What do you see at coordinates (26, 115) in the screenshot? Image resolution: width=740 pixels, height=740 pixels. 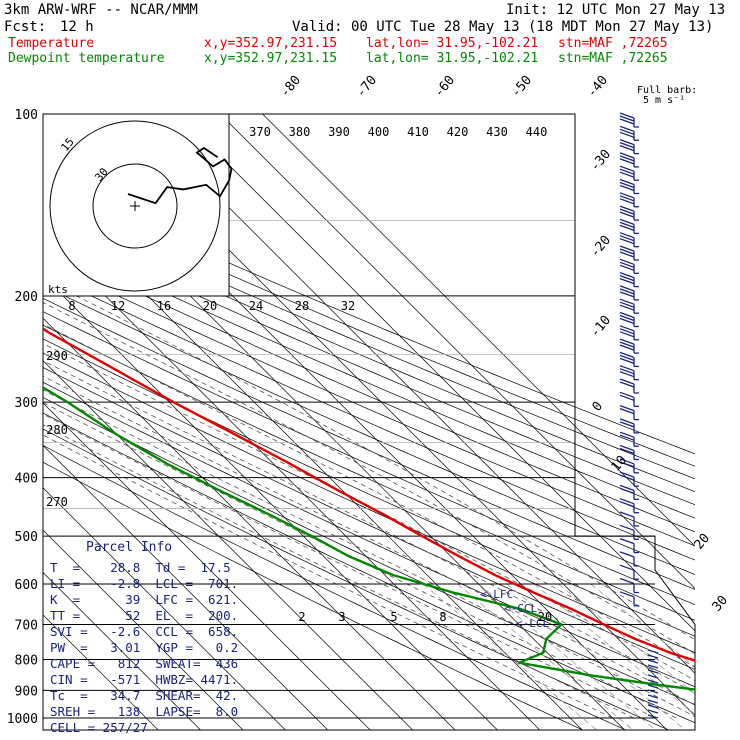 I see `pressure-tick-label: 100` at bounding box center [26, 115].